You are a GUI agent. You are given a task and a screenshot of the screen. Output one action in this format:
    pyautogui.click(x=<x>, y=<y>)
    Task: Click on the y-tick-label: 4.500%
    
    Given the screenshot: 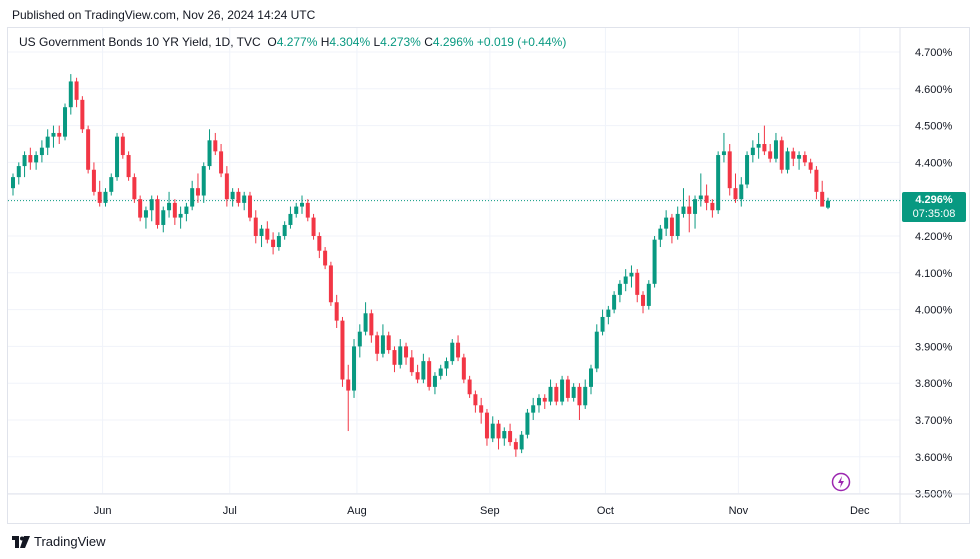 What is the action you would take?
    pyautogui.click(x=934, y=127)
    